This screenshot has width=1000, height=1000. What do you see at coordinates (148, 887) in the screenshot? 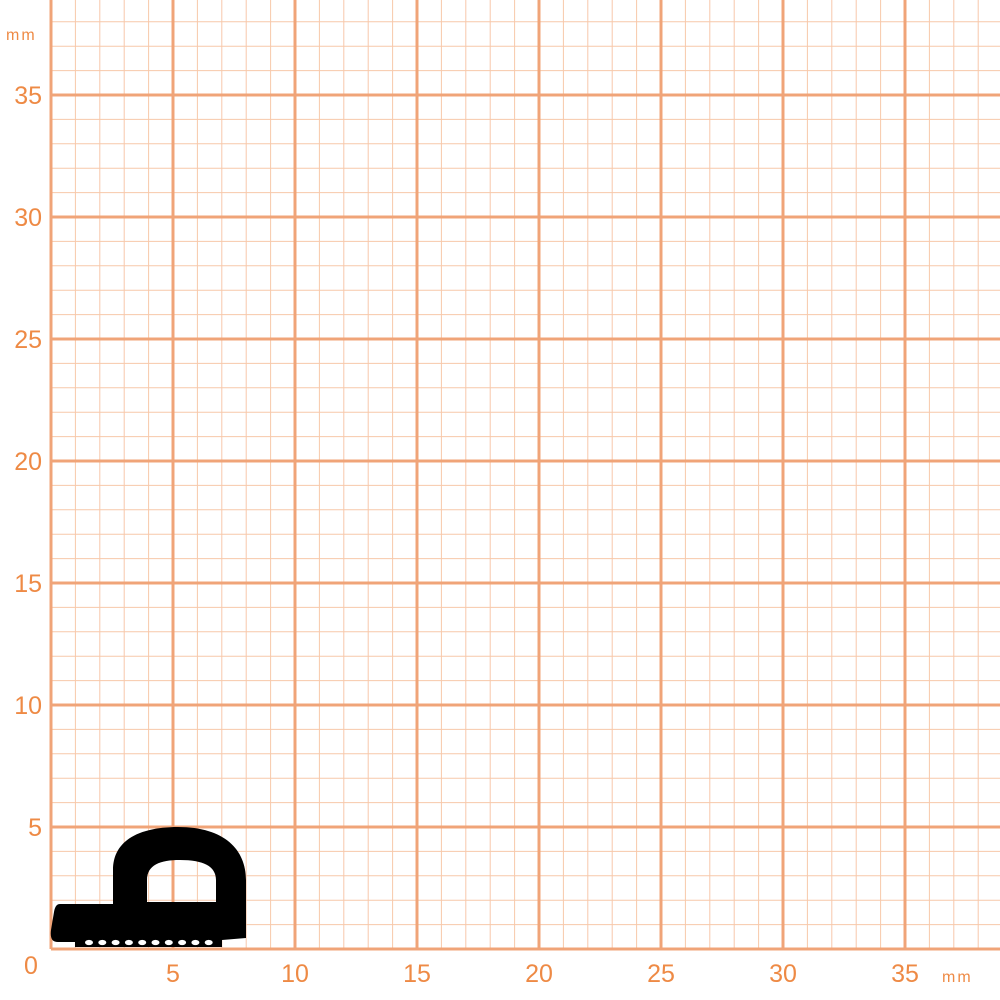
I see `seal-profile` at bounding box center [148, 887].